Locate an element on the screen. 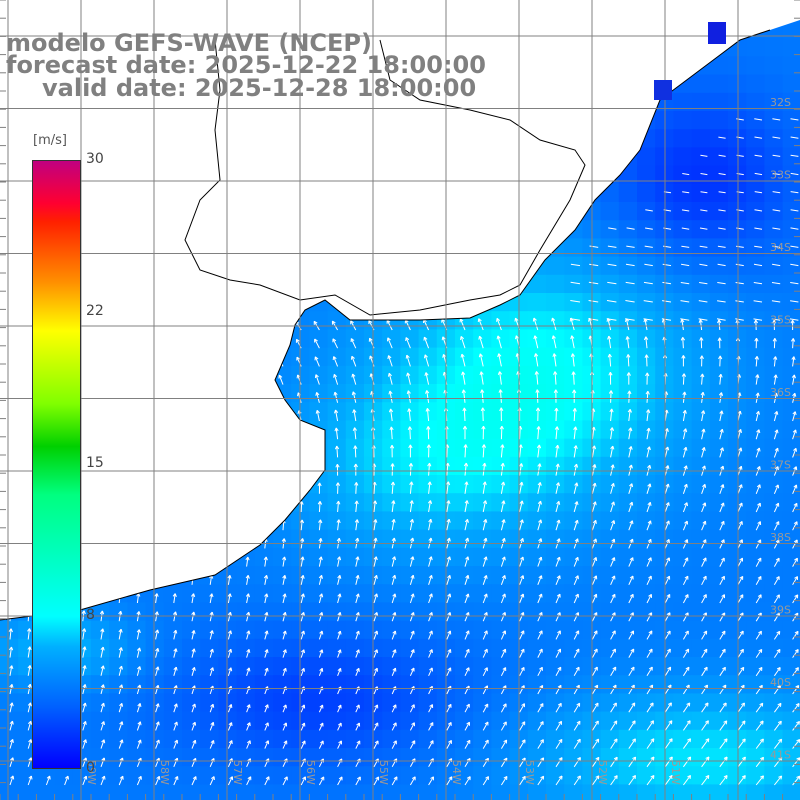  lon-label: 57W is located at coordinates (237, 772).